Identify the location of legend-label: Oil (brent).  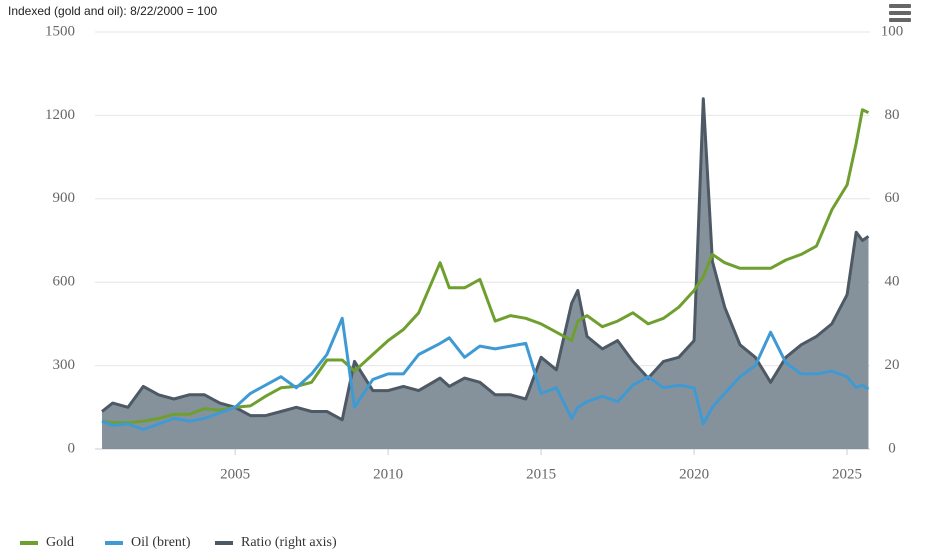
(161, 542).